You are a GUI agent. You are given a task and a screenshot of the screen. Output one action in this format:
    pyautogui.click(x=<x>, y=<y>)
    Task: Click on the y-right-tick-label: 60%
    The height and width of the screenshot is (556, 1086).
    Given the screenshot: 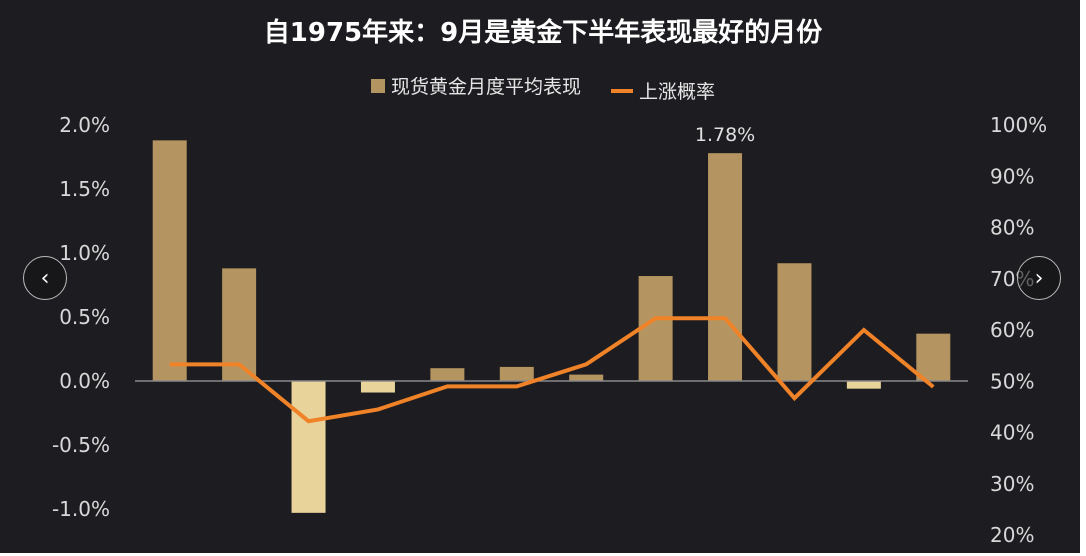 What is the action you would take?
    pyautogui.click(x=1012, y=330)
    